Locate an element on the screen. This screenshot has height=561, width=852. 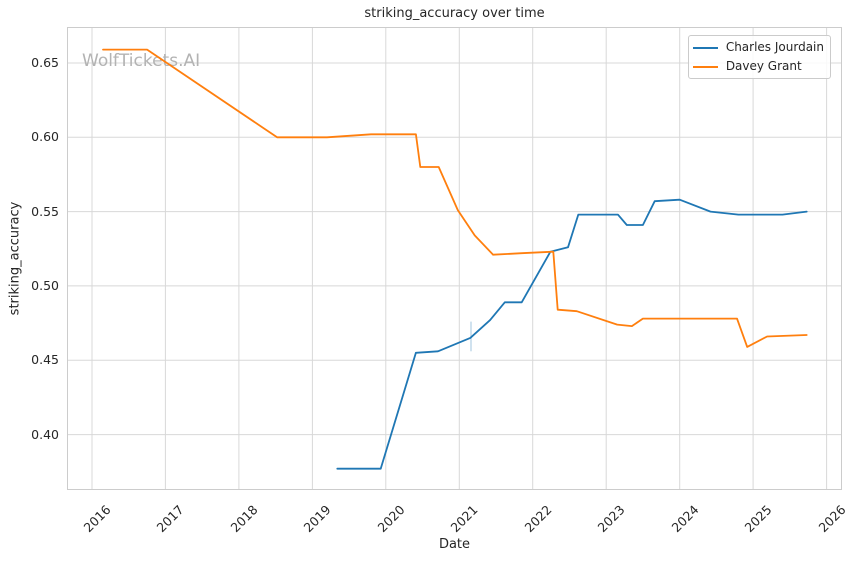
legend-entry: Charles Jourdain is located at coordinates (759, 47).